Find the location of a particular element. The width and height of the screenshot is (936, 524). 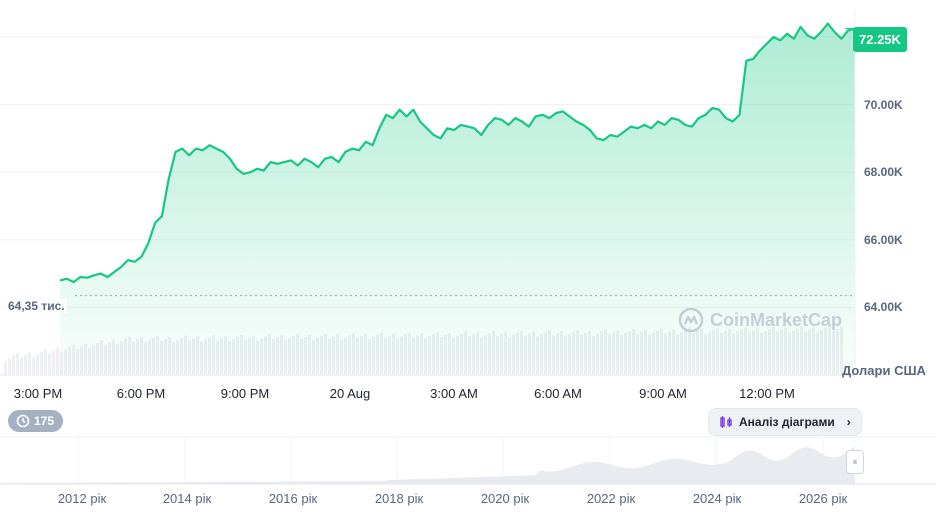

y-tick-label: 70.00K is located at coordinates (883, 104).